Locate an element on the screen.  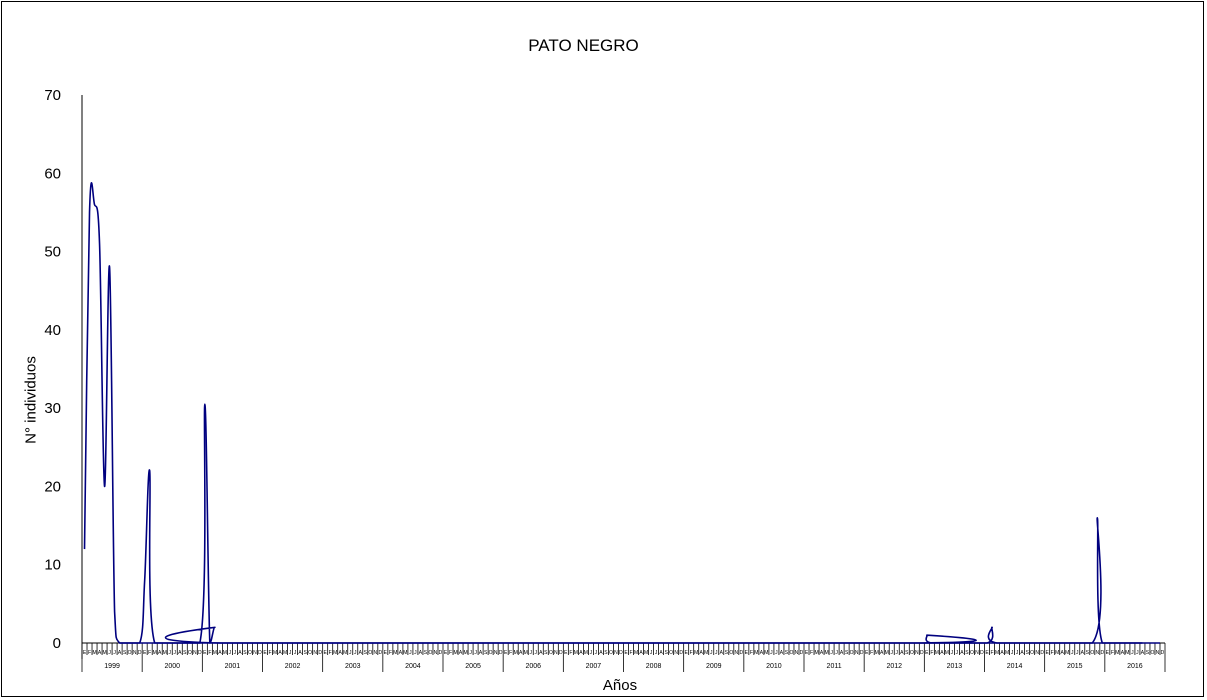
year-label: 2000 is located at coordinates (172, 666).